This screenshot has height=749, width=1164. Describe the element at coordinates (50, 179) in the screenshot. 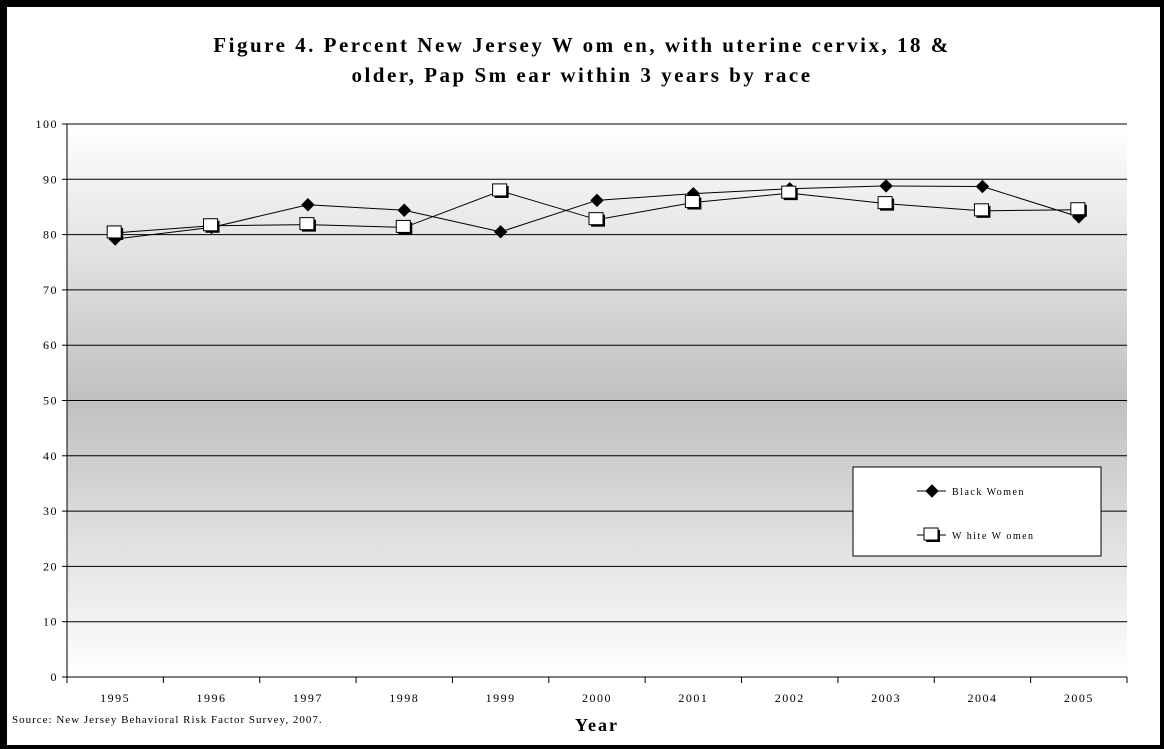

I see `y-tick-label-90: 90` at that location.